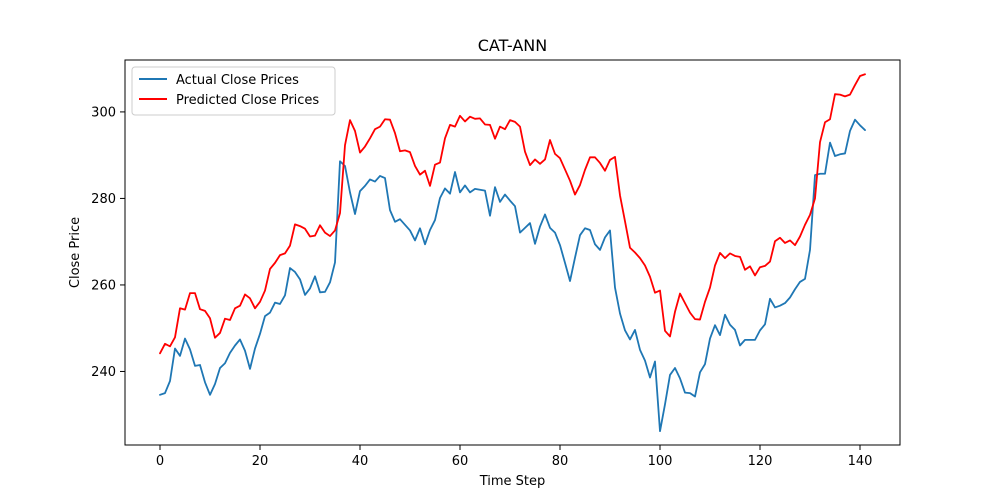 The image size is (1000, 500). Describe the element at coordinates (360, 461) in the screenshot. I see `x-tick-label: 40` at that location.